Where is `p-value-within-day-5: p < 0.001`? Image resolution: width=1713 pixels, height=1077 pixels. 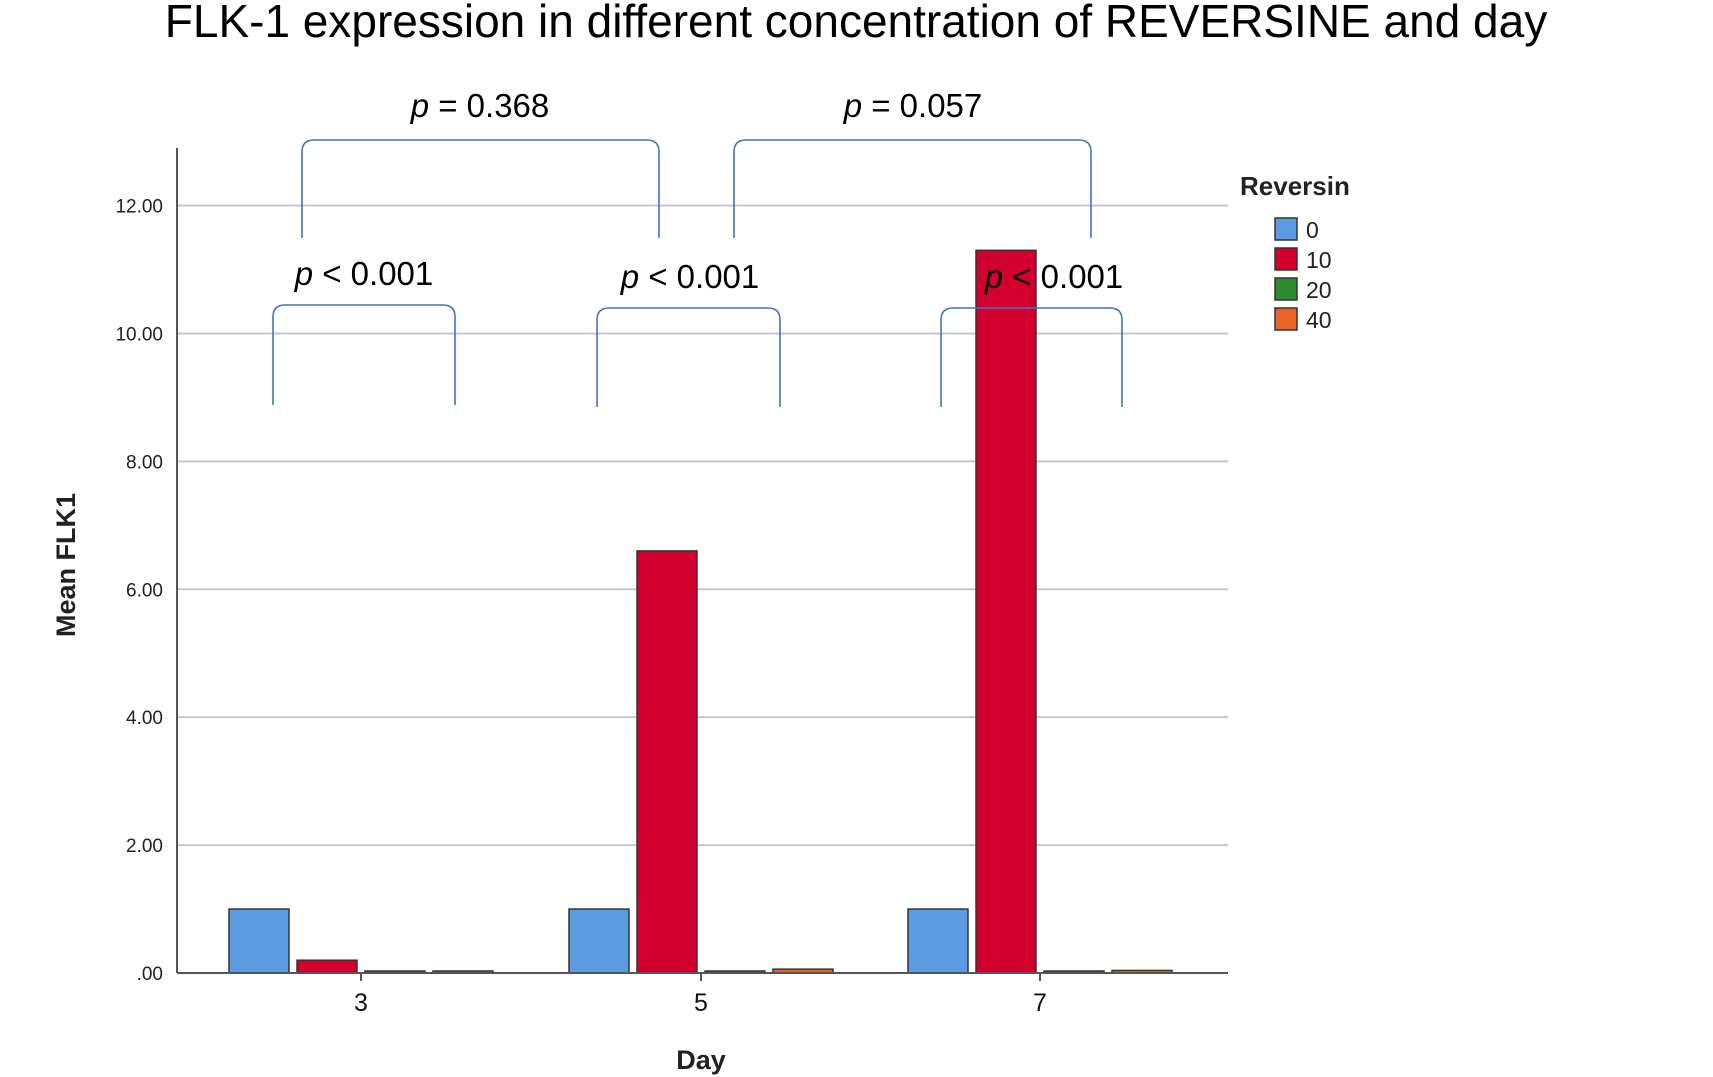 p-value-within-day-5: p < 0.001 is located at coordinates (690, 276).